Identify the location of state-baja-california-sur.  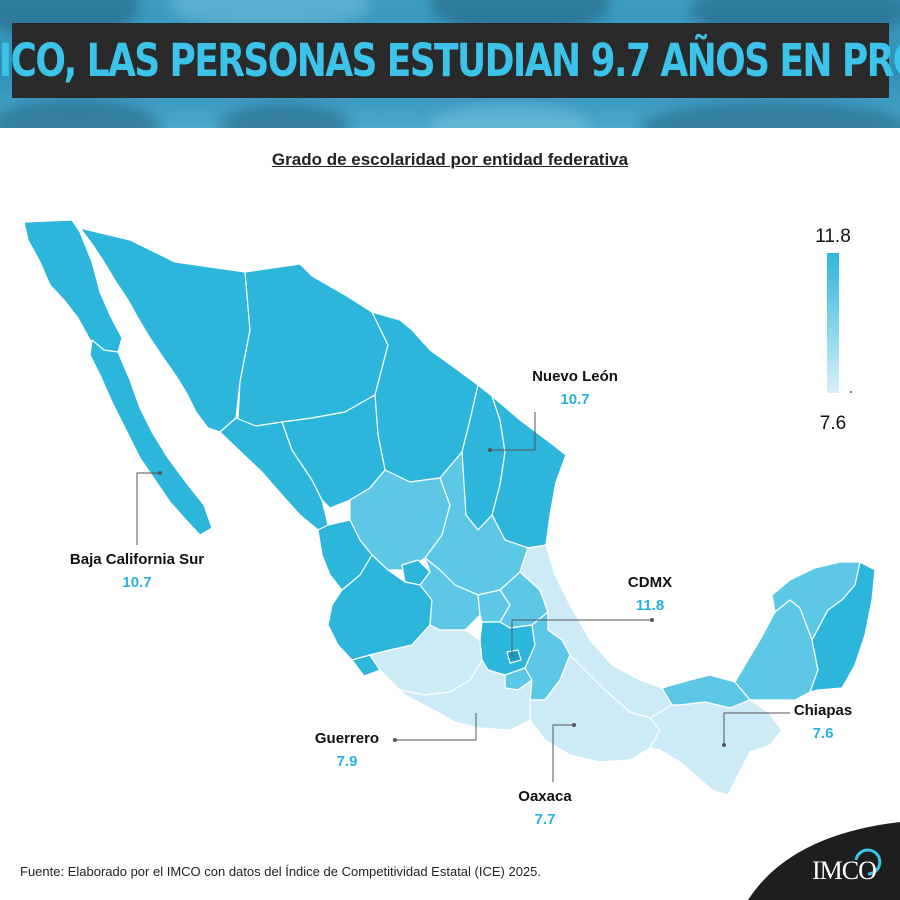
(151, 437).